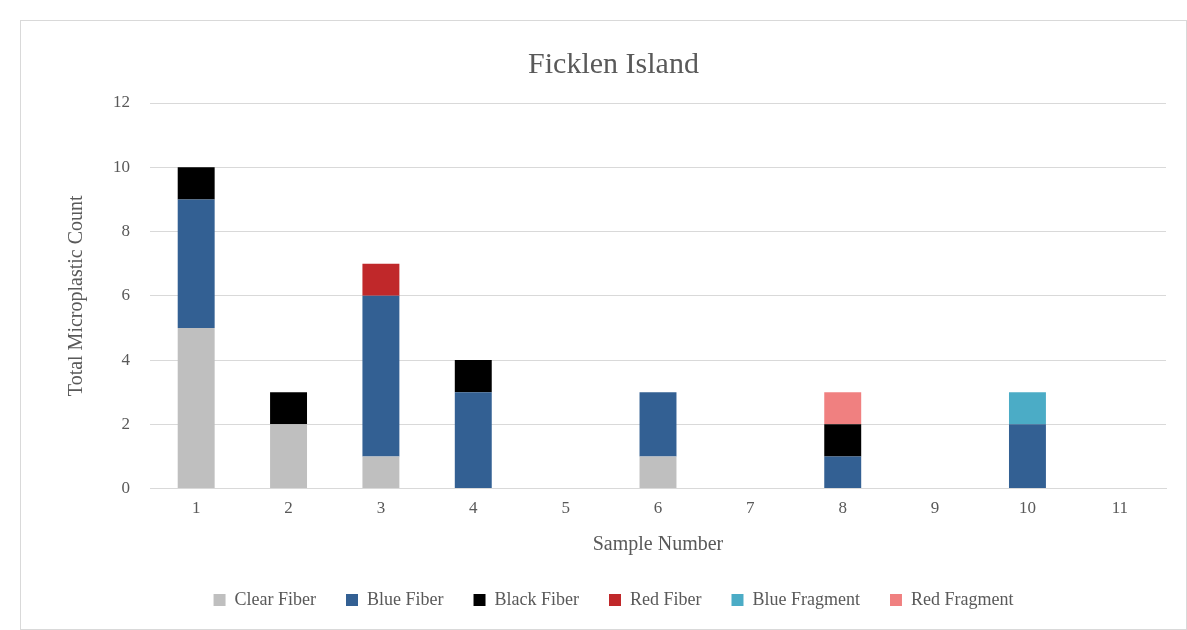  I want to click on x-tick-label: 8, so click(842, 508).